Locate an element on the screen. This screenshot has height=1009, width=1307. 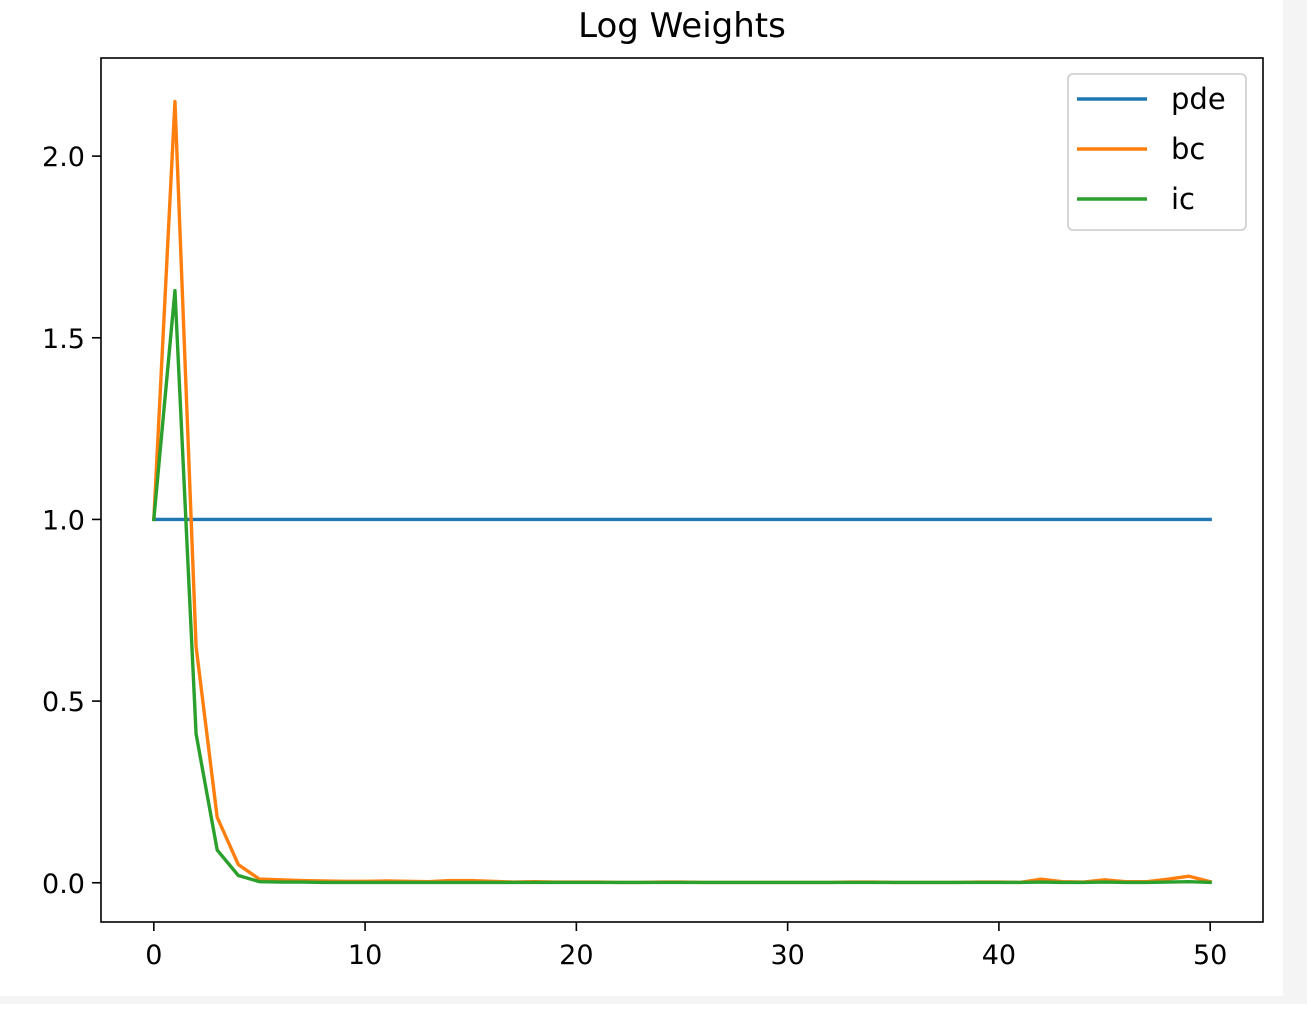
legend-items: pde bc ic is located at coordinates (1151, 149).